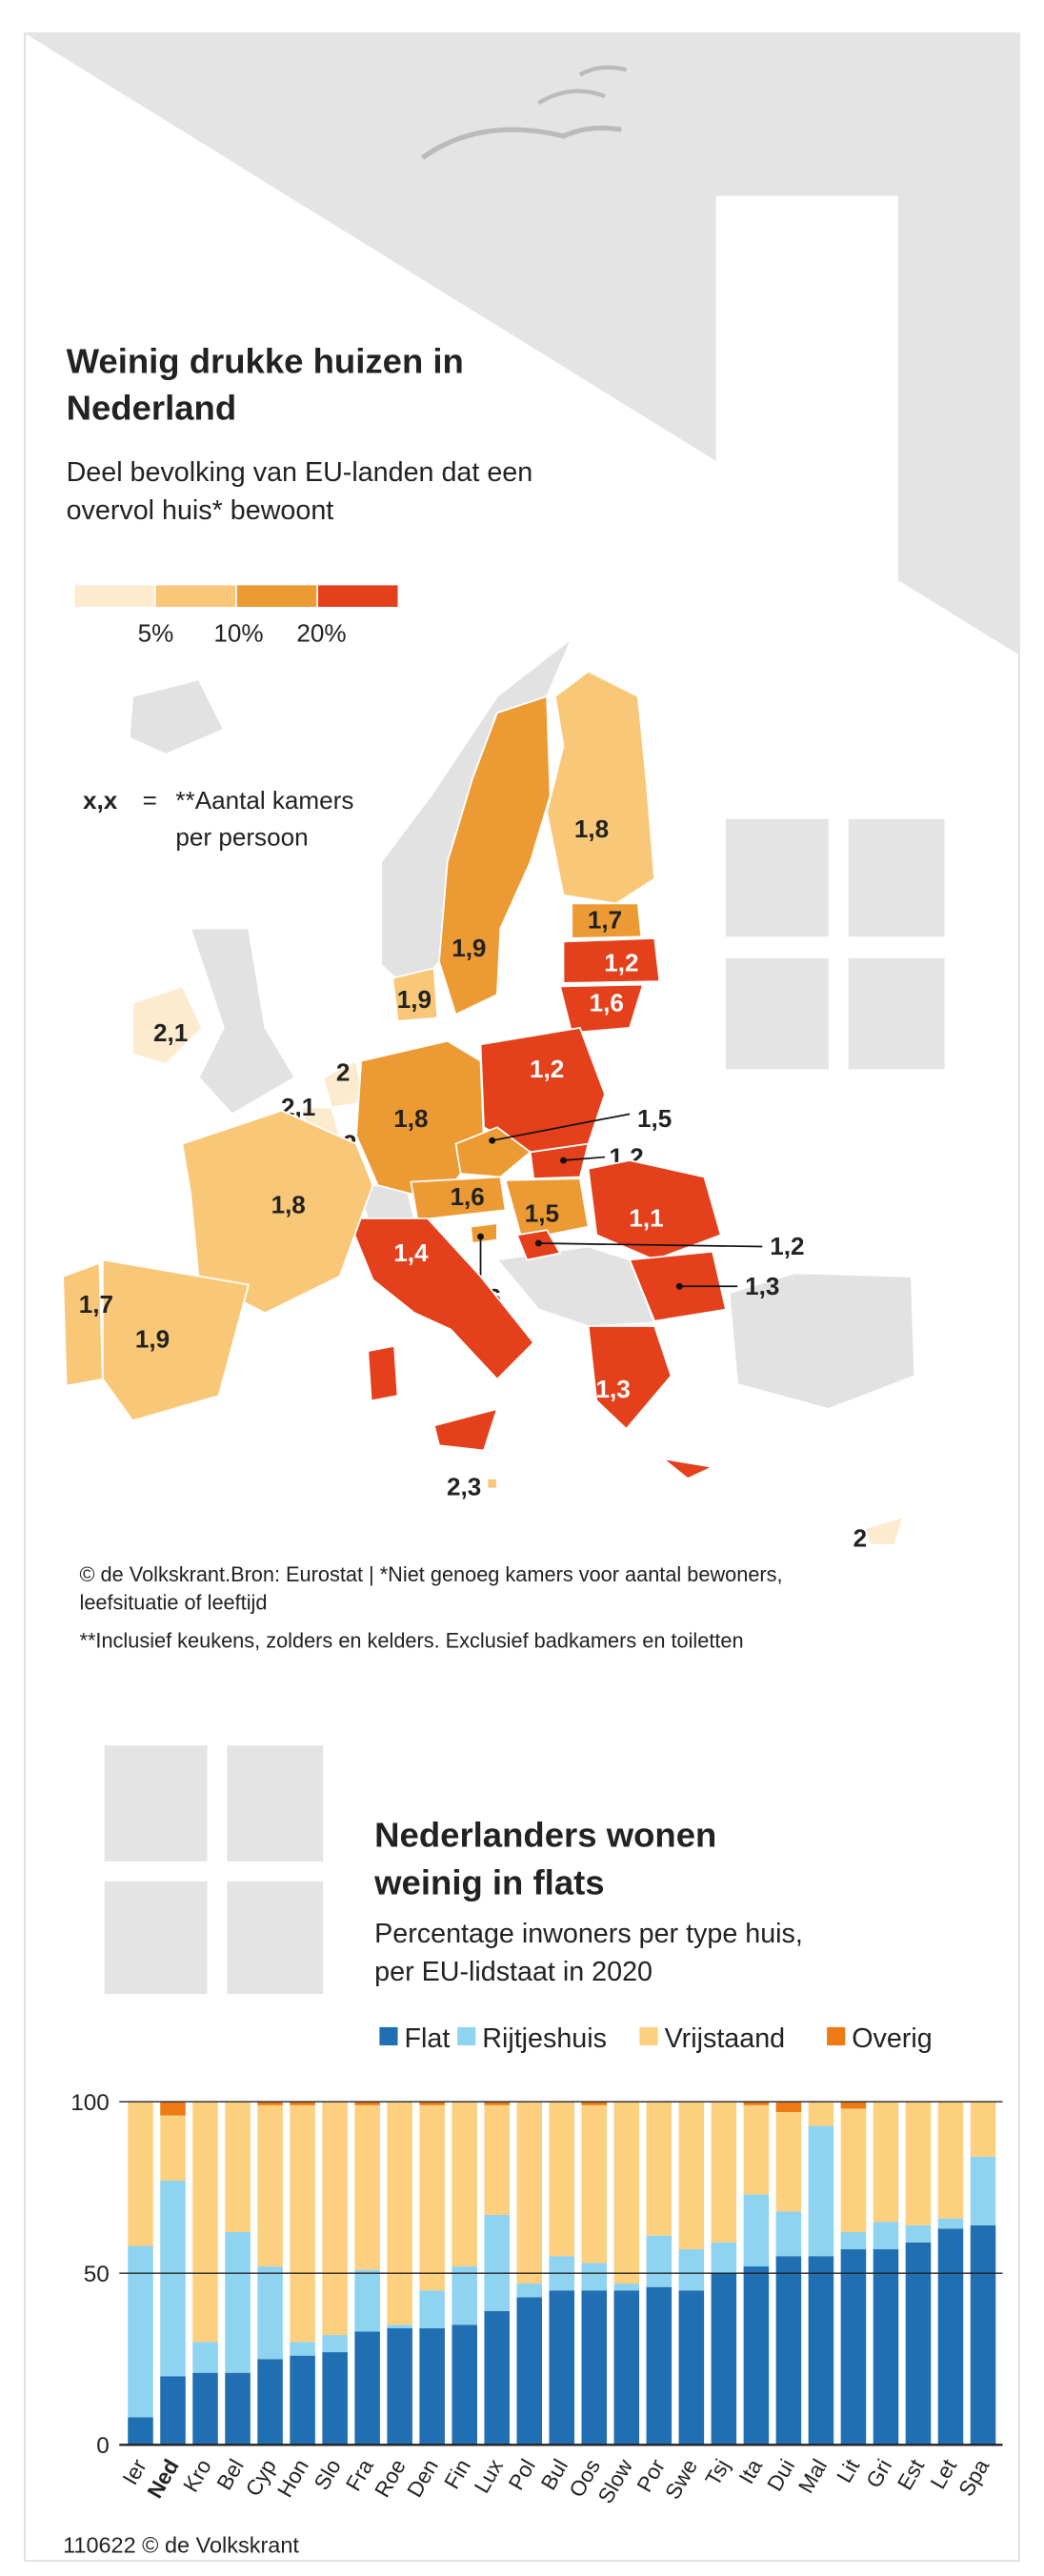  I want to click on x-tick-label: Pol, so click(522, 2474).